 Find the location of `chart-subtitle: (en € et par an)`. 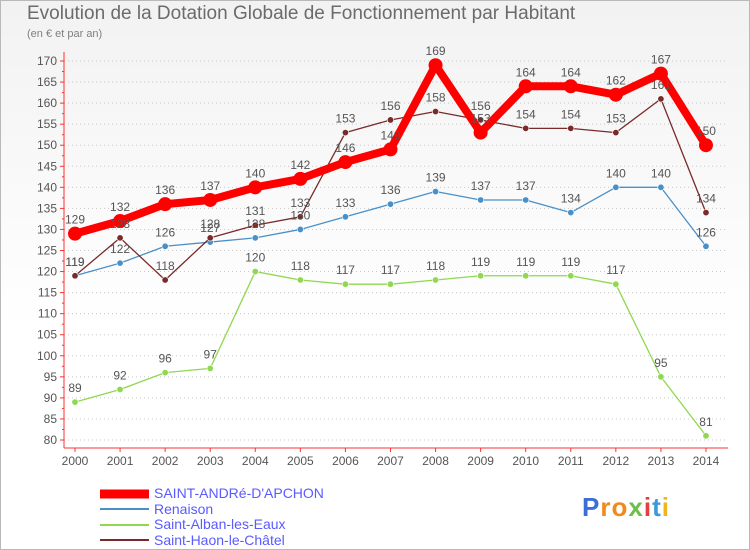

chart-subtitle: (en € et par an) is located at coordinates (65, 34).